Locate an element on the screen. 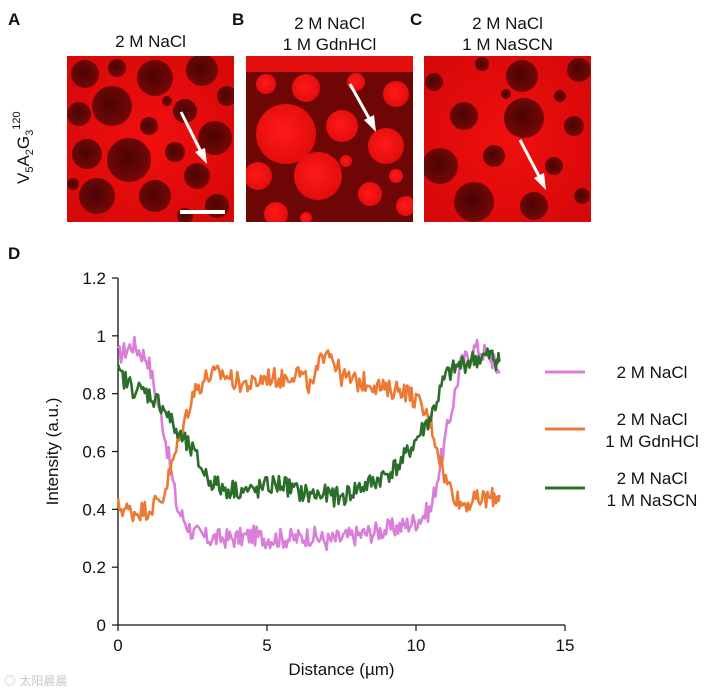 This screenshot has width=711, height=691. panel-letter-d: D is located at coordinates (14, 253).